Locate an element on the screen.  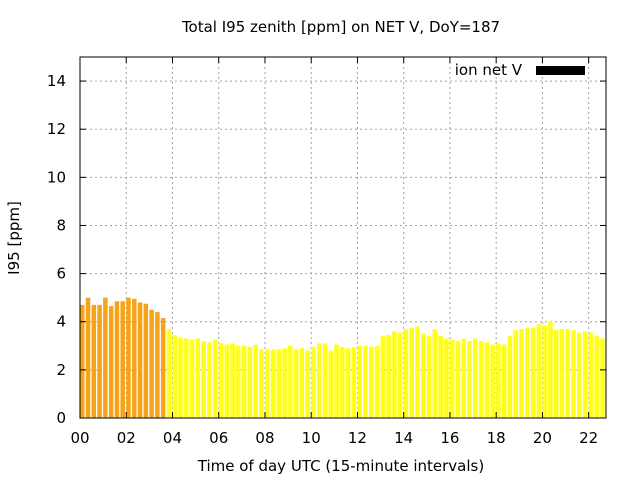
x-tick-label: 08 is located at coordinates (264, 438).